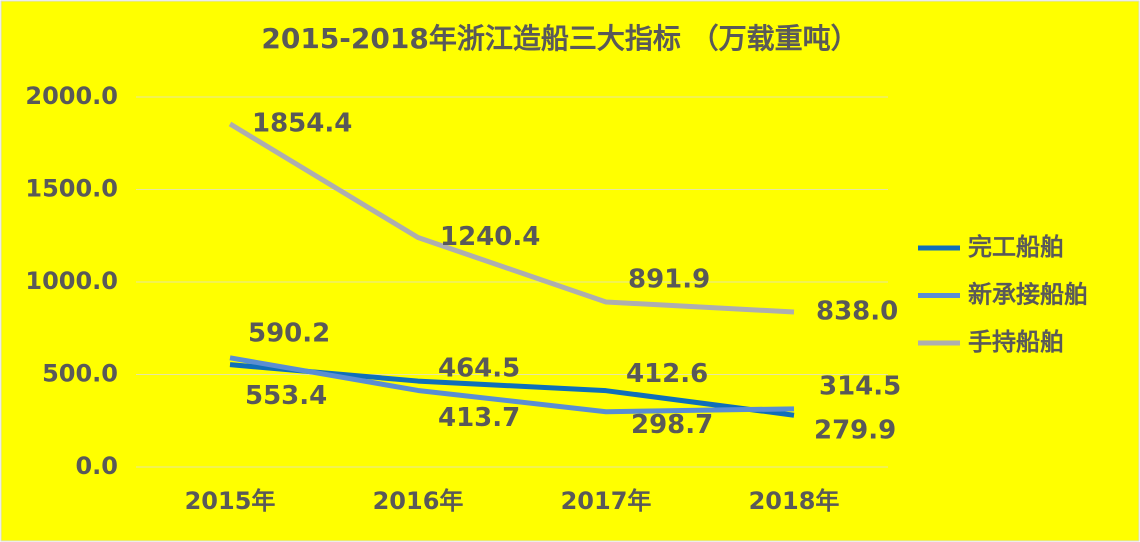 This screenshot has height=542, width=1140. Describe the element at coordinates (667, 374) in the screenshot. I see `data-label: 412.6` at that location.